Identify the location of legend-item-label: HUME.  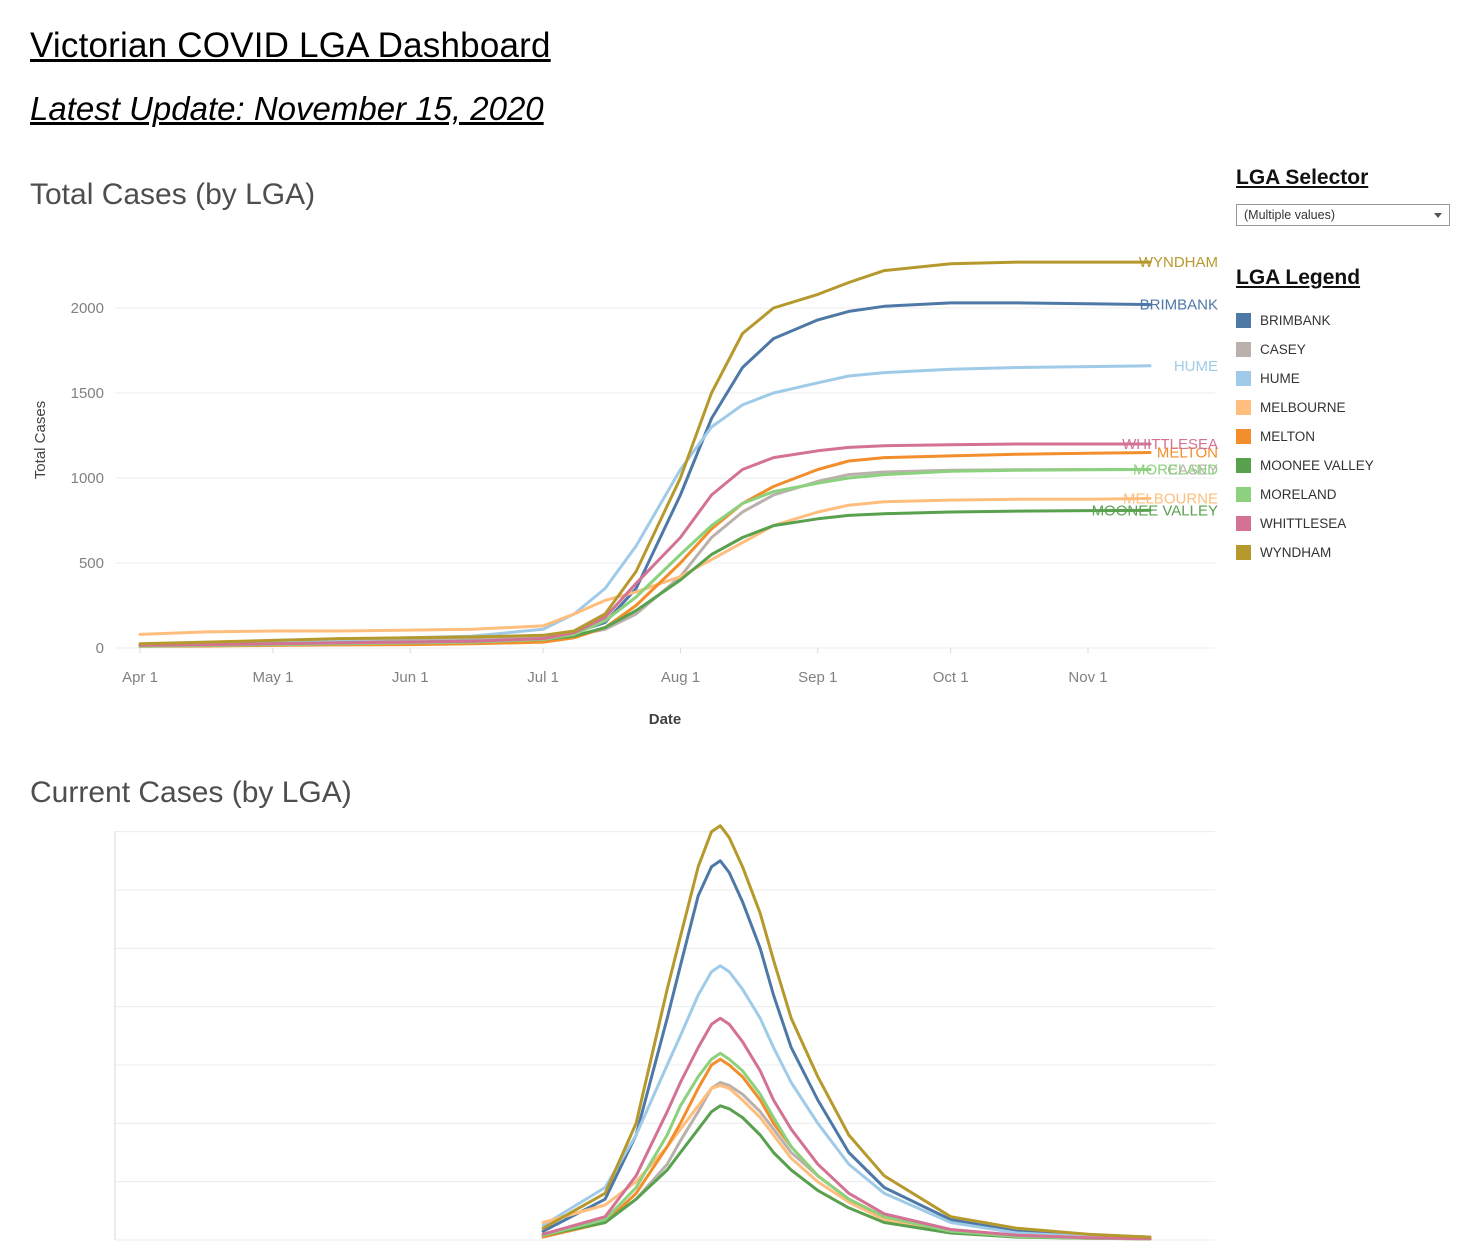
(1280, 378).